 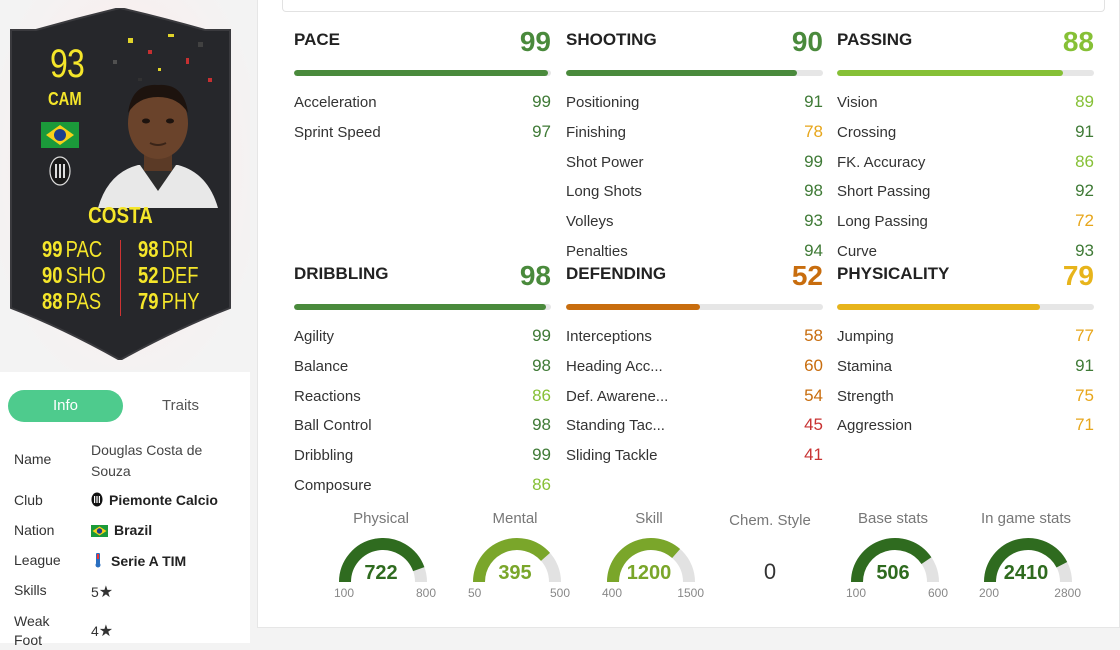 I want to click on attribute-value: 77, so click(x=1084, y=335).